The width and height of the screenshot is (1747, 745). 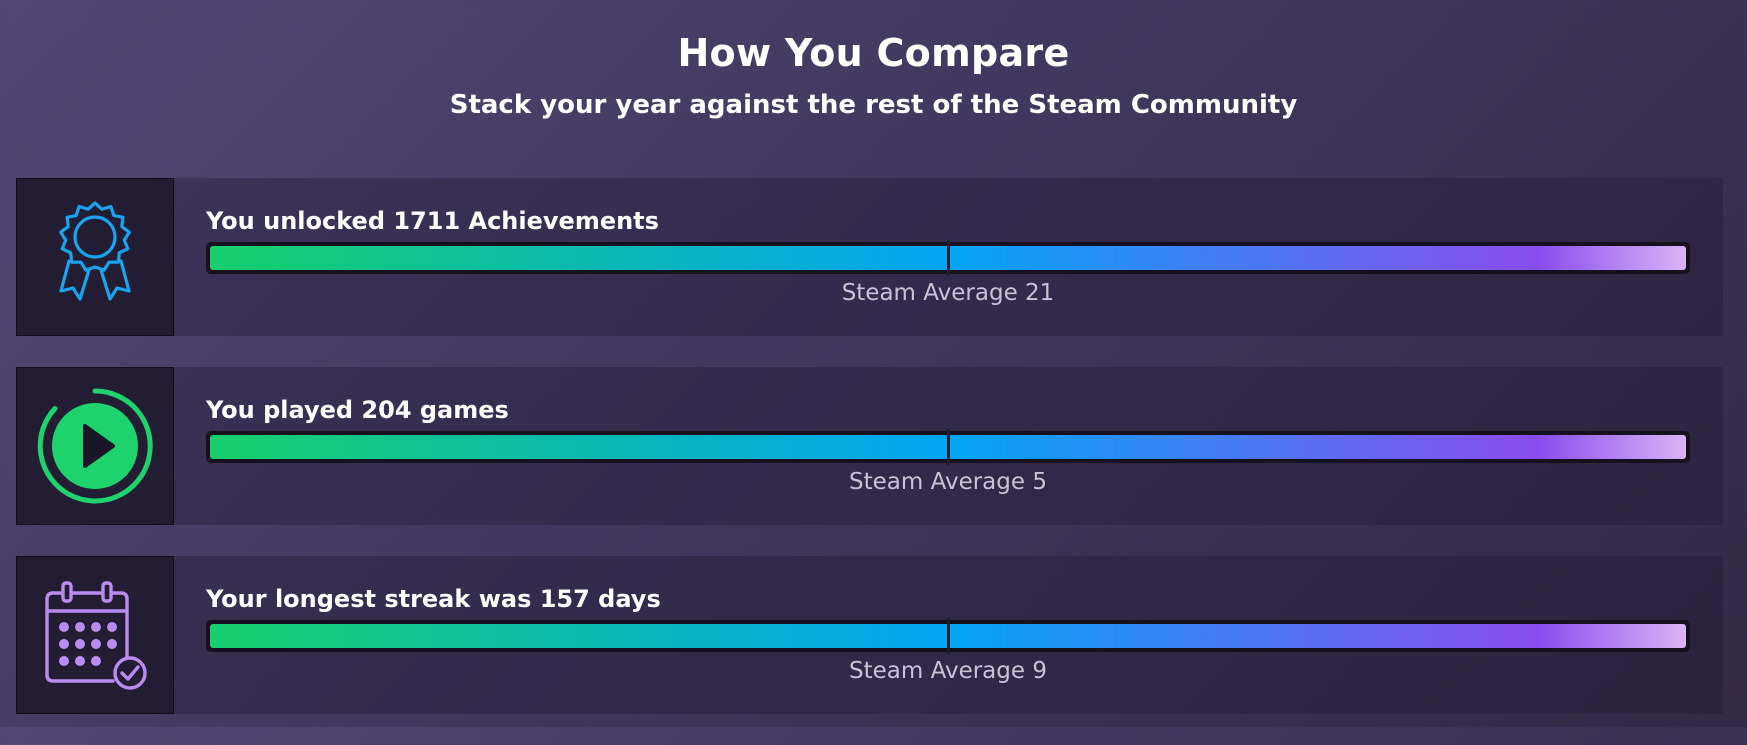 I want to click on streak-average-marker, so click(x=948, y=636).